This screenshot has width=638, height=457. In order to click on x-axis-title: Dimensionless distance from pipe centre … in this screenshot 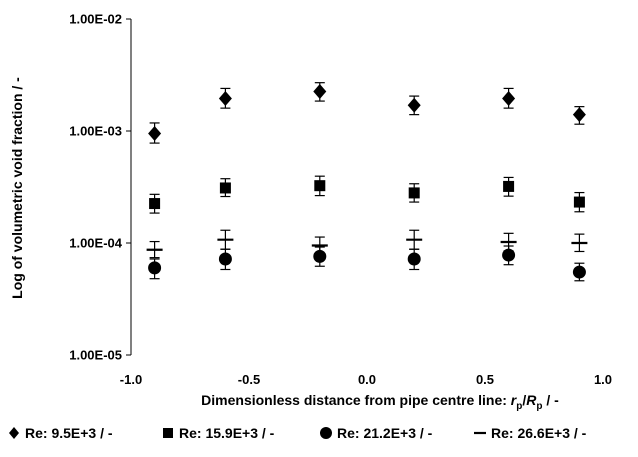, I will do `click(380, 402)`.